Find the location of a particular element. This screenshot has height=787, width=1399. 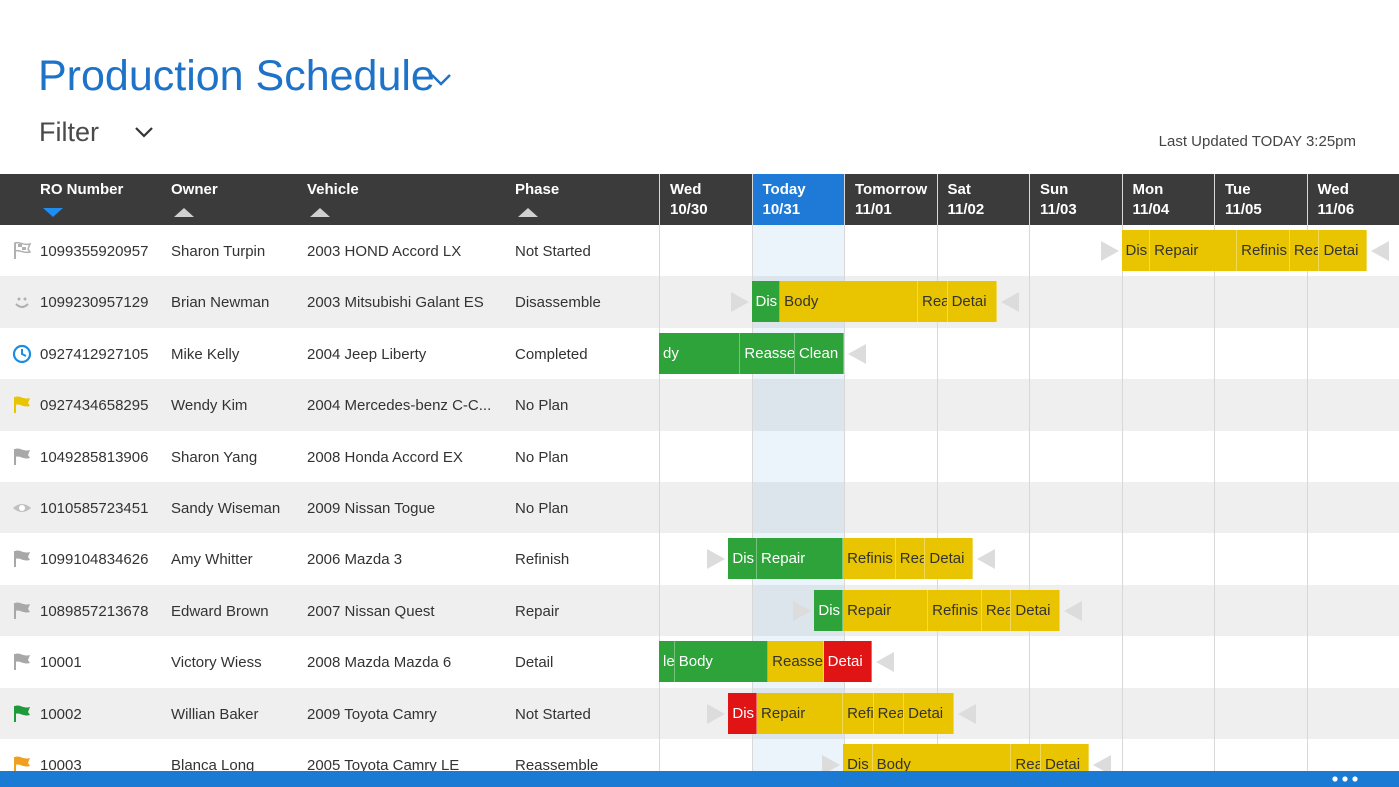

start-marker-graphic is located at coordinates (716, 559).